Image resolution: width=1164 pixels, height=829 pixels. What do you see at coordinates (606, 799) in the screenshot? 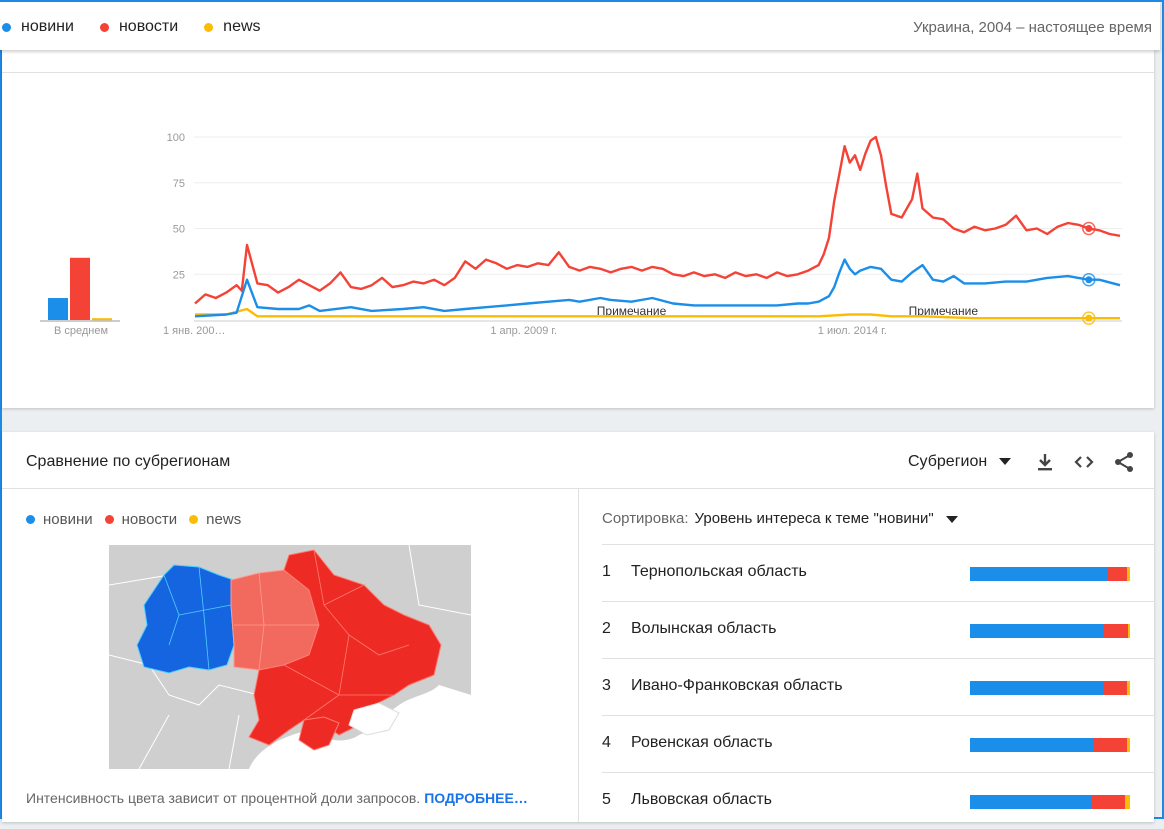
I see `rank-number: 5` at bounding box center [606, 799].